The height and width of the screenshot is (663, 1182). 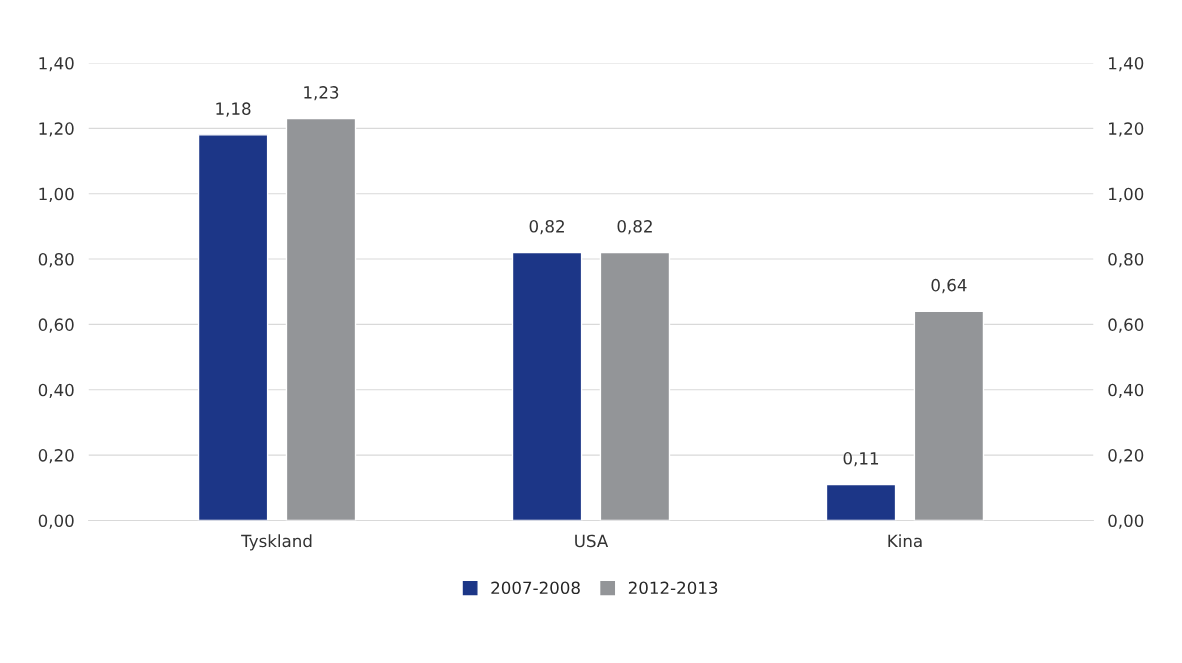 I want to click on y-tick-label: 1,40, so click(x=56, y=64).